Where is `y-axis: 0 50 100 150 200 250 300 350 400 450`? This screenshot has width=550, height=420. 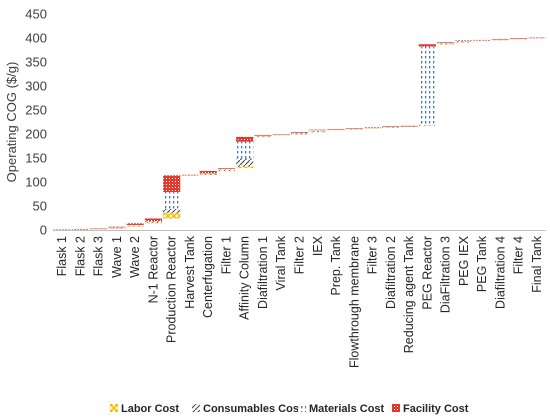
y-axis: 0 50 100 150 200 250 300 350 400 450 is located at coordinates (36, 122).